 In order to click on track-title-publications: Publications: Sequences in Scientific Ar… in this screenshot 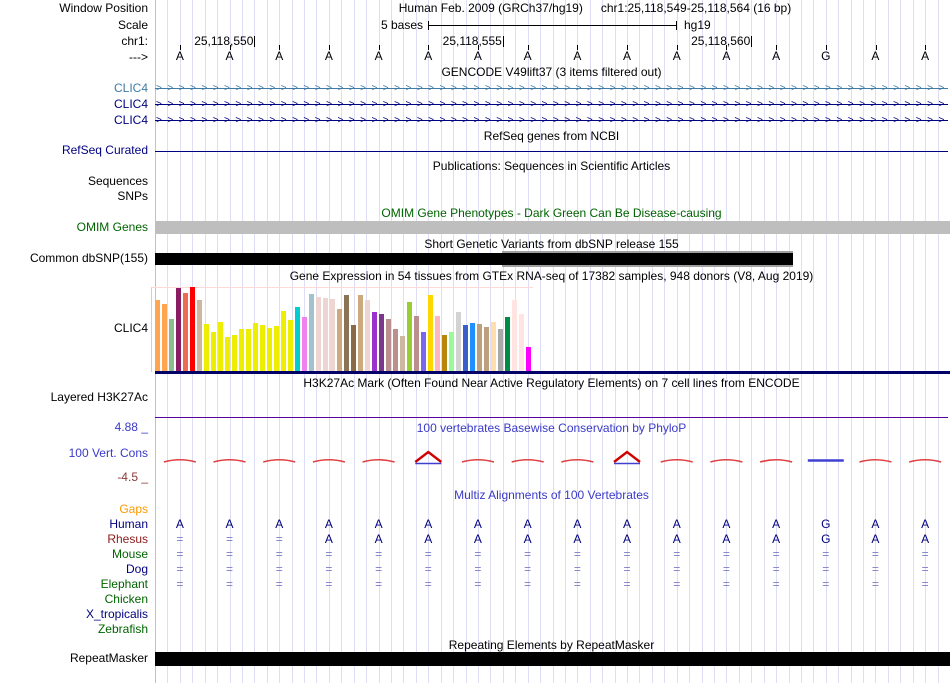, I will do `click(551, 166)`.